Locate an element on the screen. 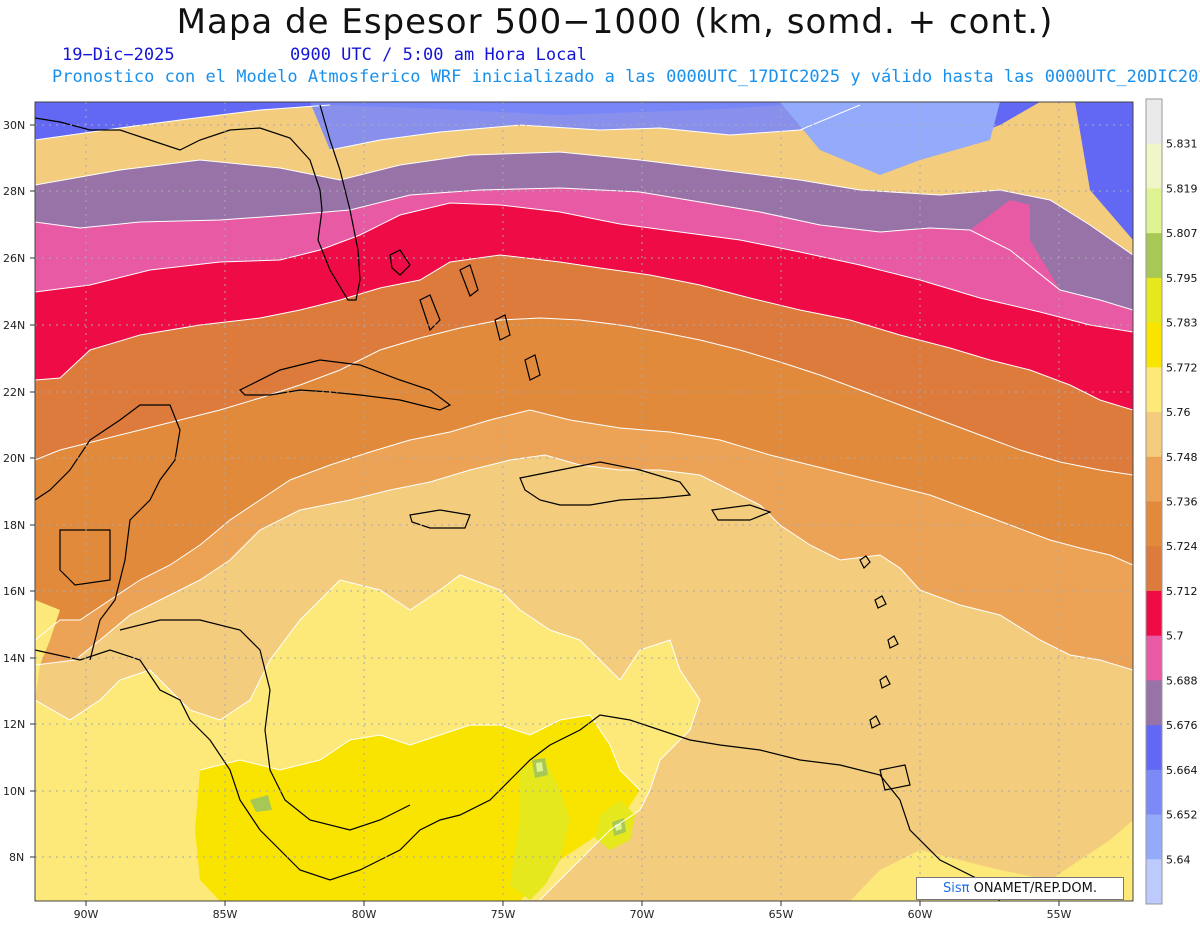 The width and height of the screenshot is (1200, 927). colorbar-label: 5.772 is located at coordinates (1182, 367).